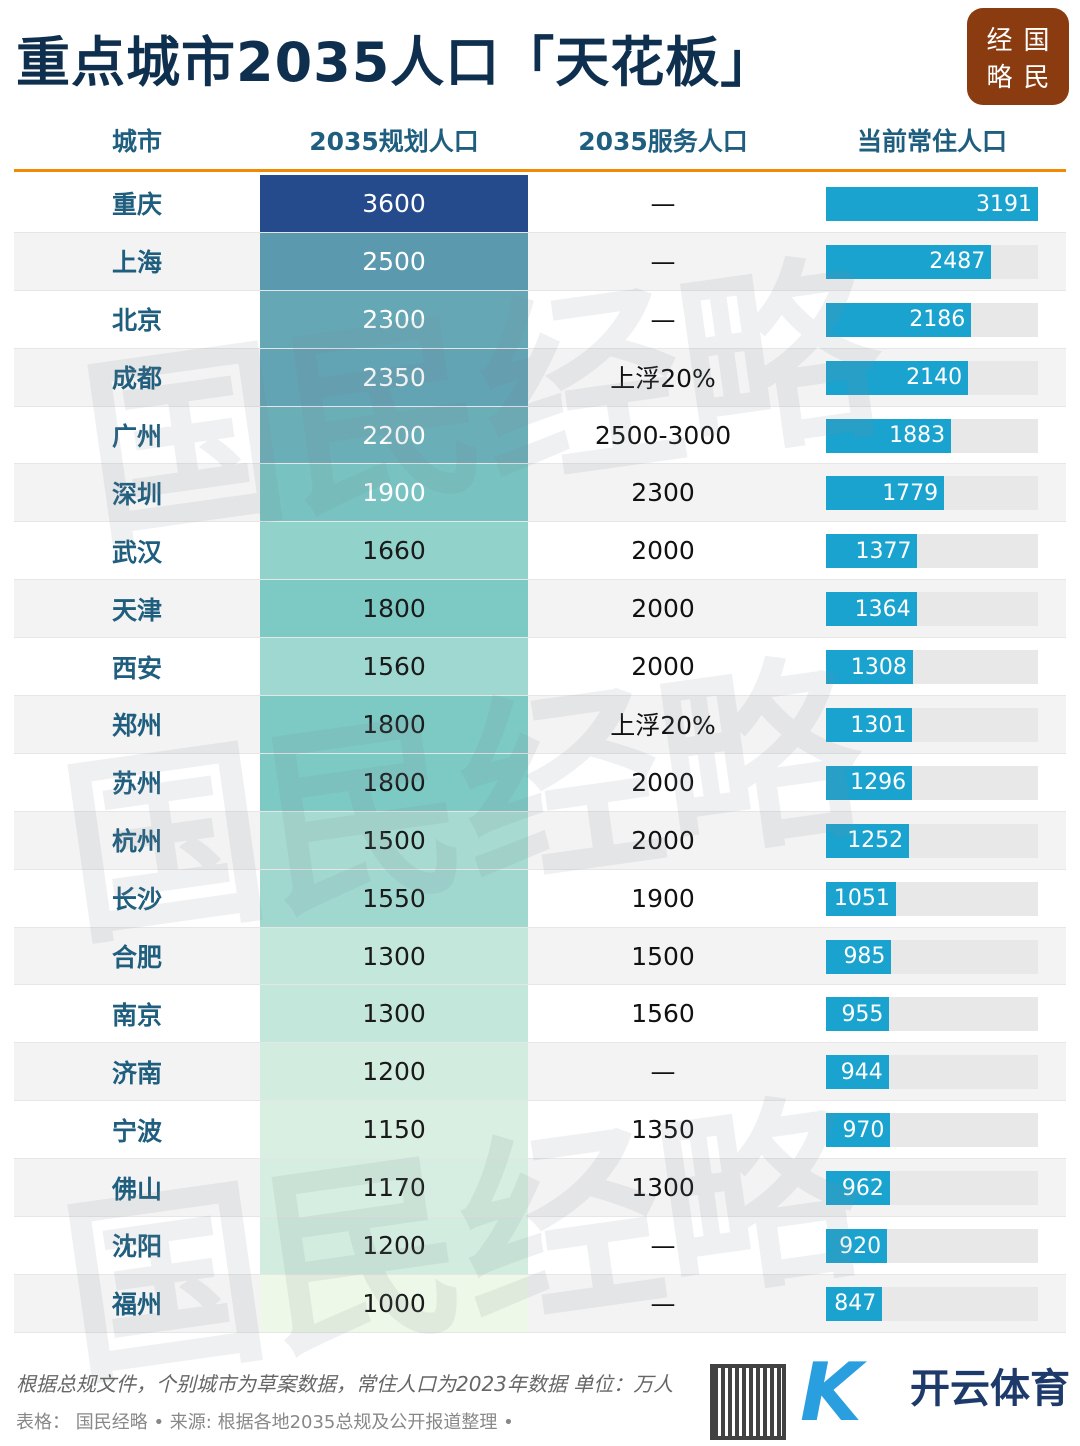 This screenshot has width=1080, height=1446. What do you see at coordinates (854, 1303) in the screenshot?
I see `current-bar: 847` at bounding box center [854, 1303].